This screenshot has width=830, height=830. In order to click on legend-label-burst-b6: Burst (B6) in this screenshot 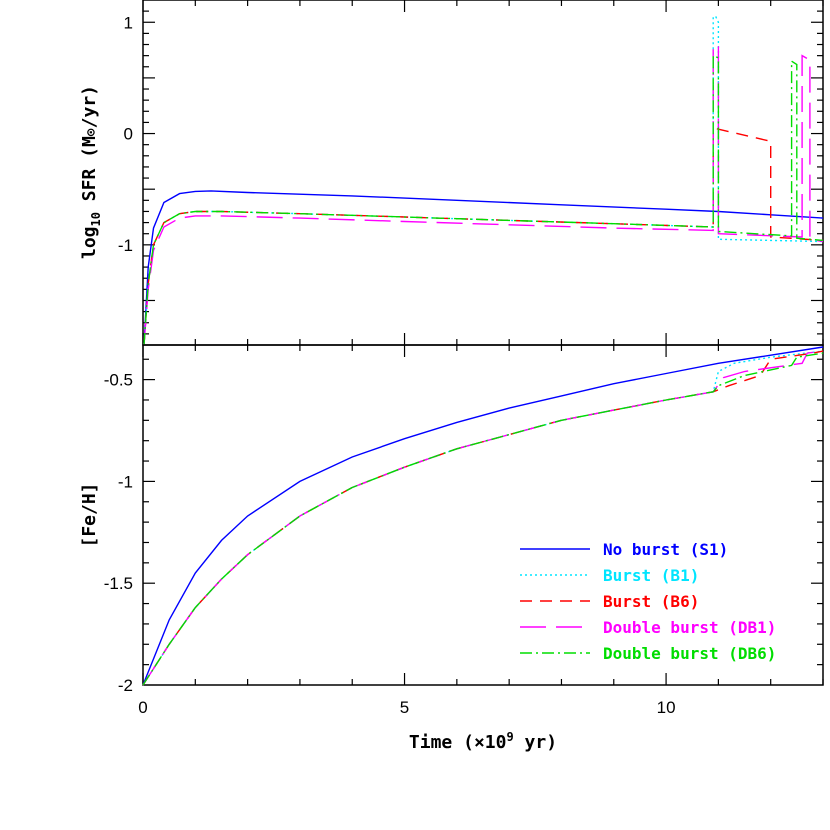, I will do `click(651, 601)`.